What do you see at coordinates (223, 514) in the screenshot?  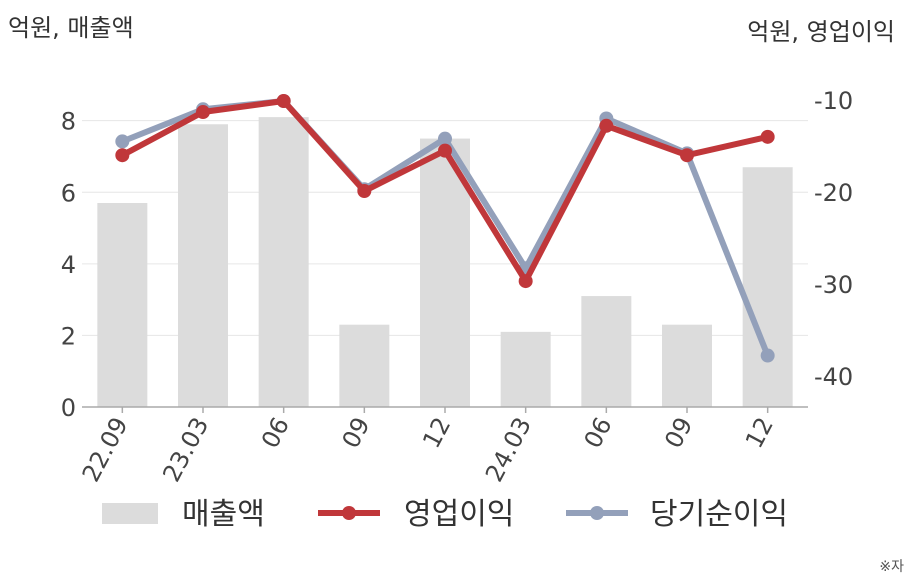 I see `legend-label-revenue: 매출액` at bounding box center [223, 514].